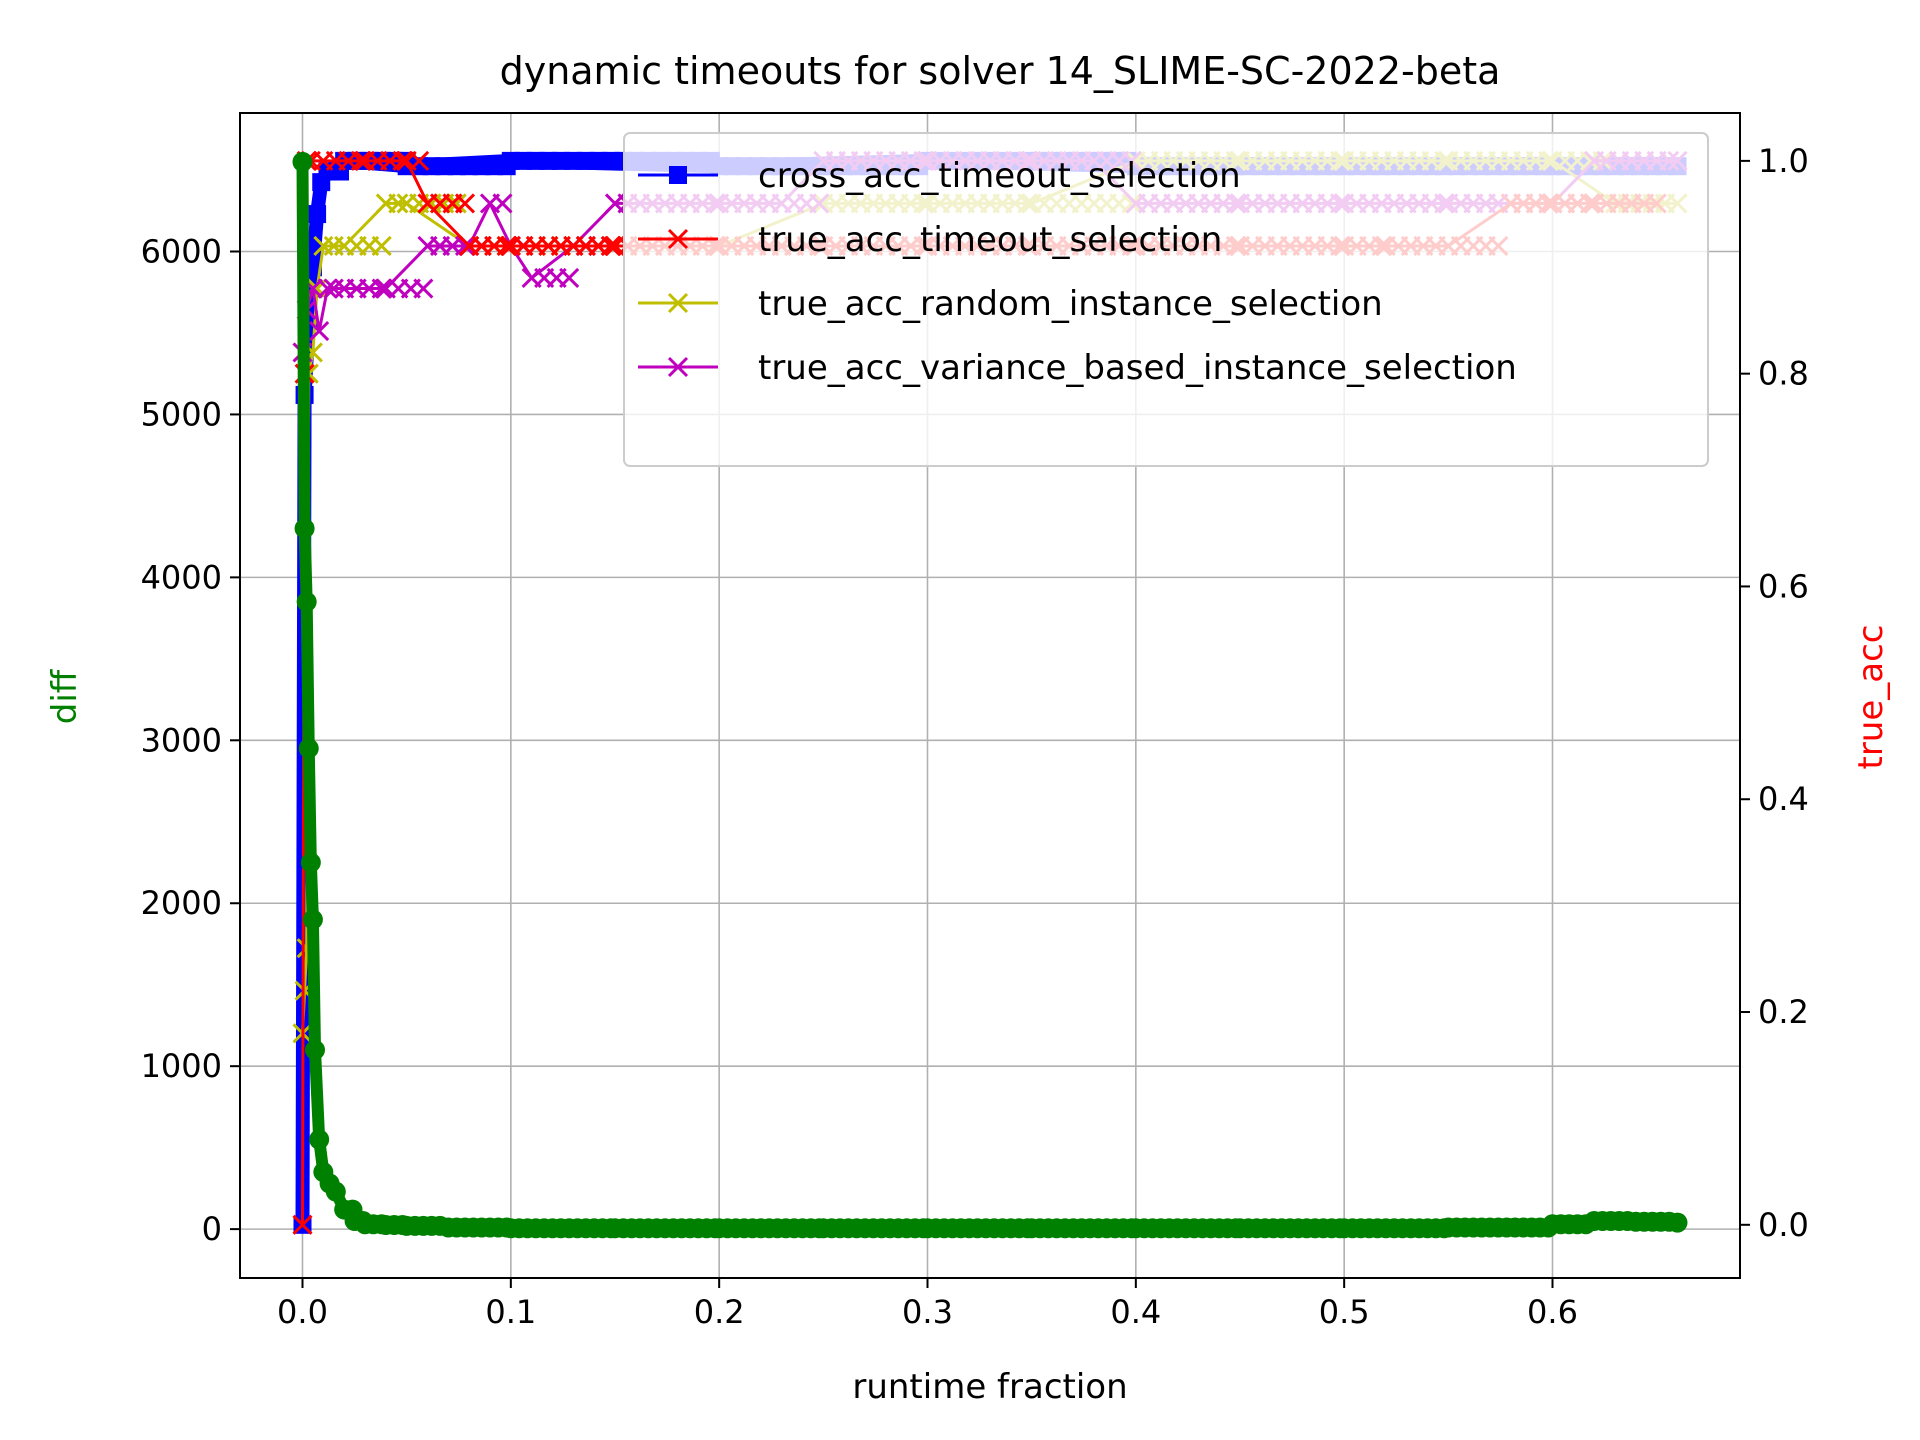 This screenshot has height=1440, width=1920. Describe the element at coordinates (1070, 304) in the screenshot. I see `legend-label: true_acc_random_instance_selection` at that location.